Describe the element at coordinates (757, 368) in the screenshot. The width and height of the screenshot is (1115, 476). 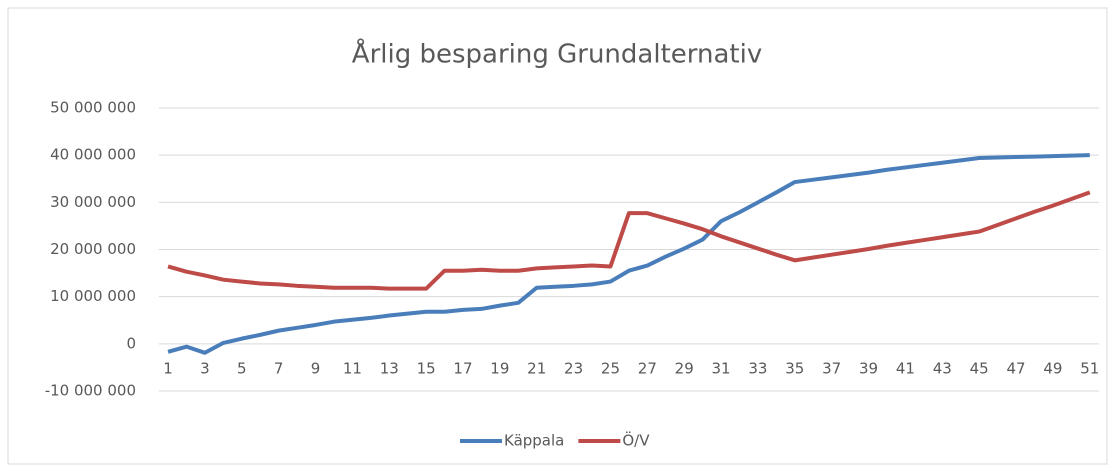
I see `x-tick-label: 33` at that location.